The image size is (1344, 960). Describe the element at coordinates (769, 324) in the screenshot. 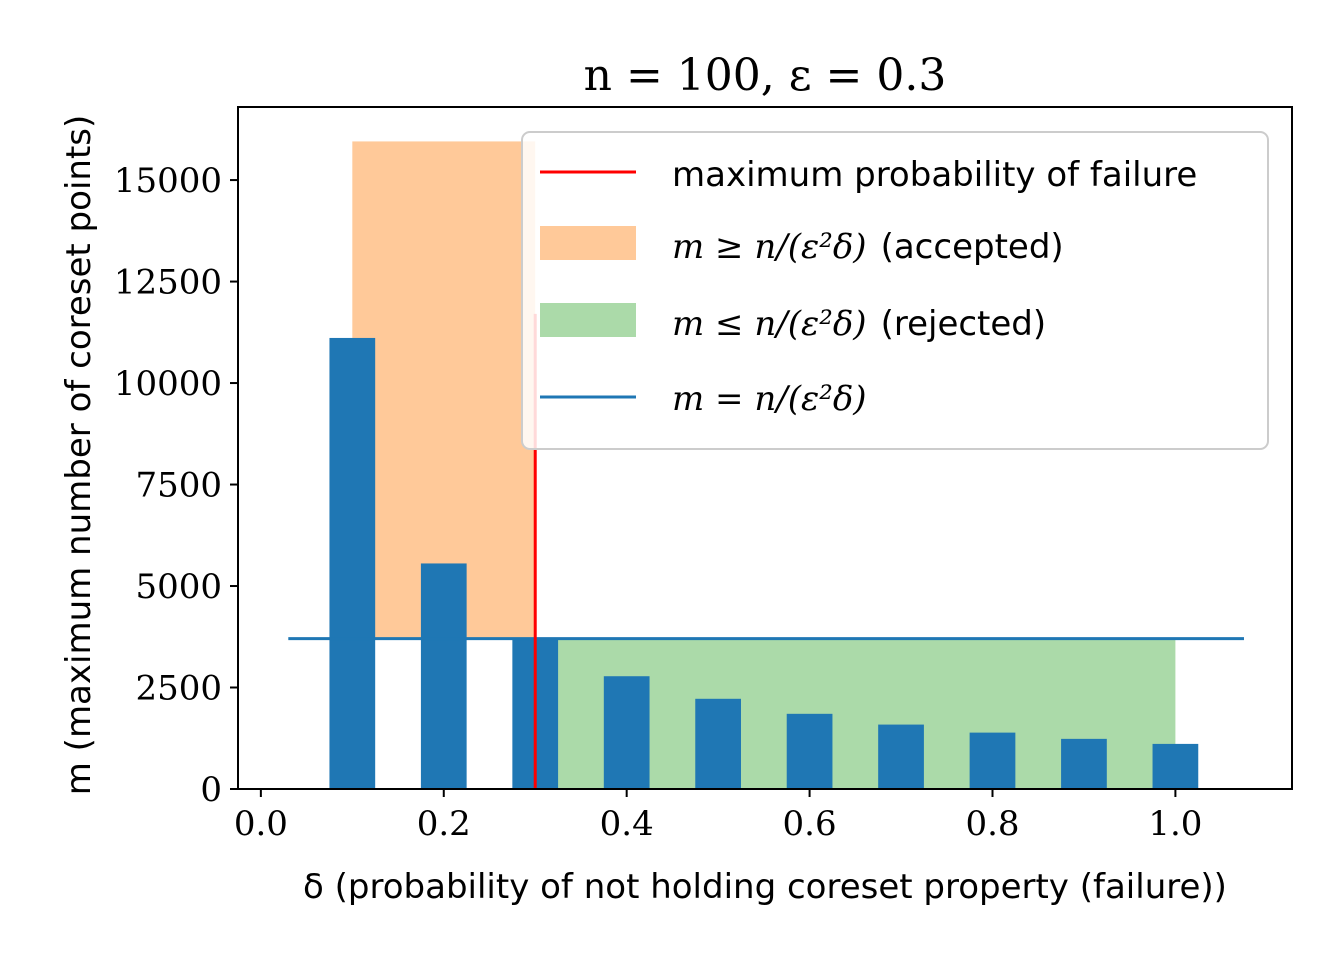

I see `legend-rejected-math: m ≤ n/(ε²δ)` at that location.